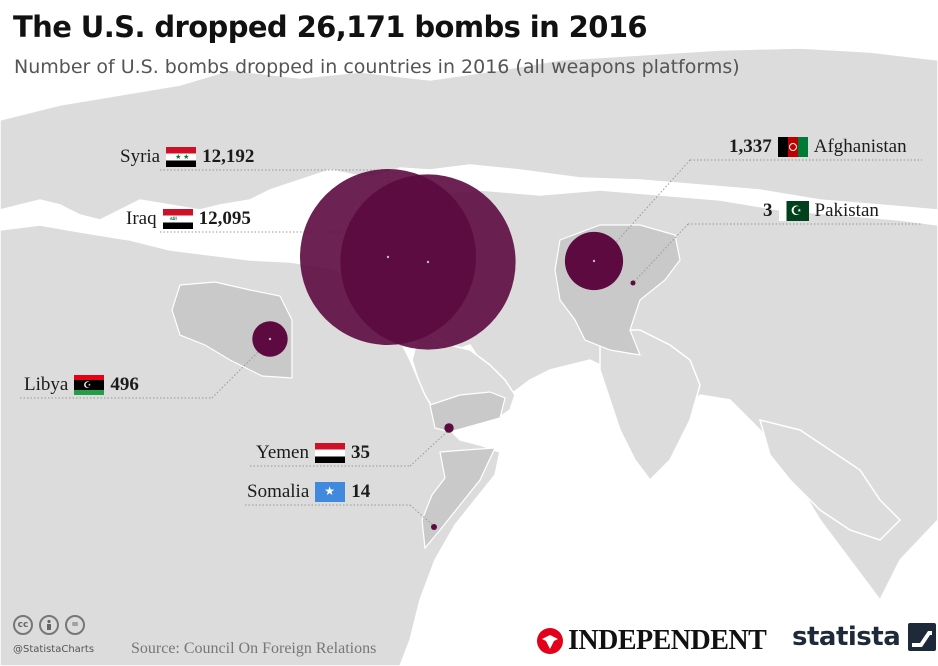 This screenshot has width=938, height=666. Describe the element at coordinates (282, 452) in the screenshot. I see `country-name: Yemen` at that location.